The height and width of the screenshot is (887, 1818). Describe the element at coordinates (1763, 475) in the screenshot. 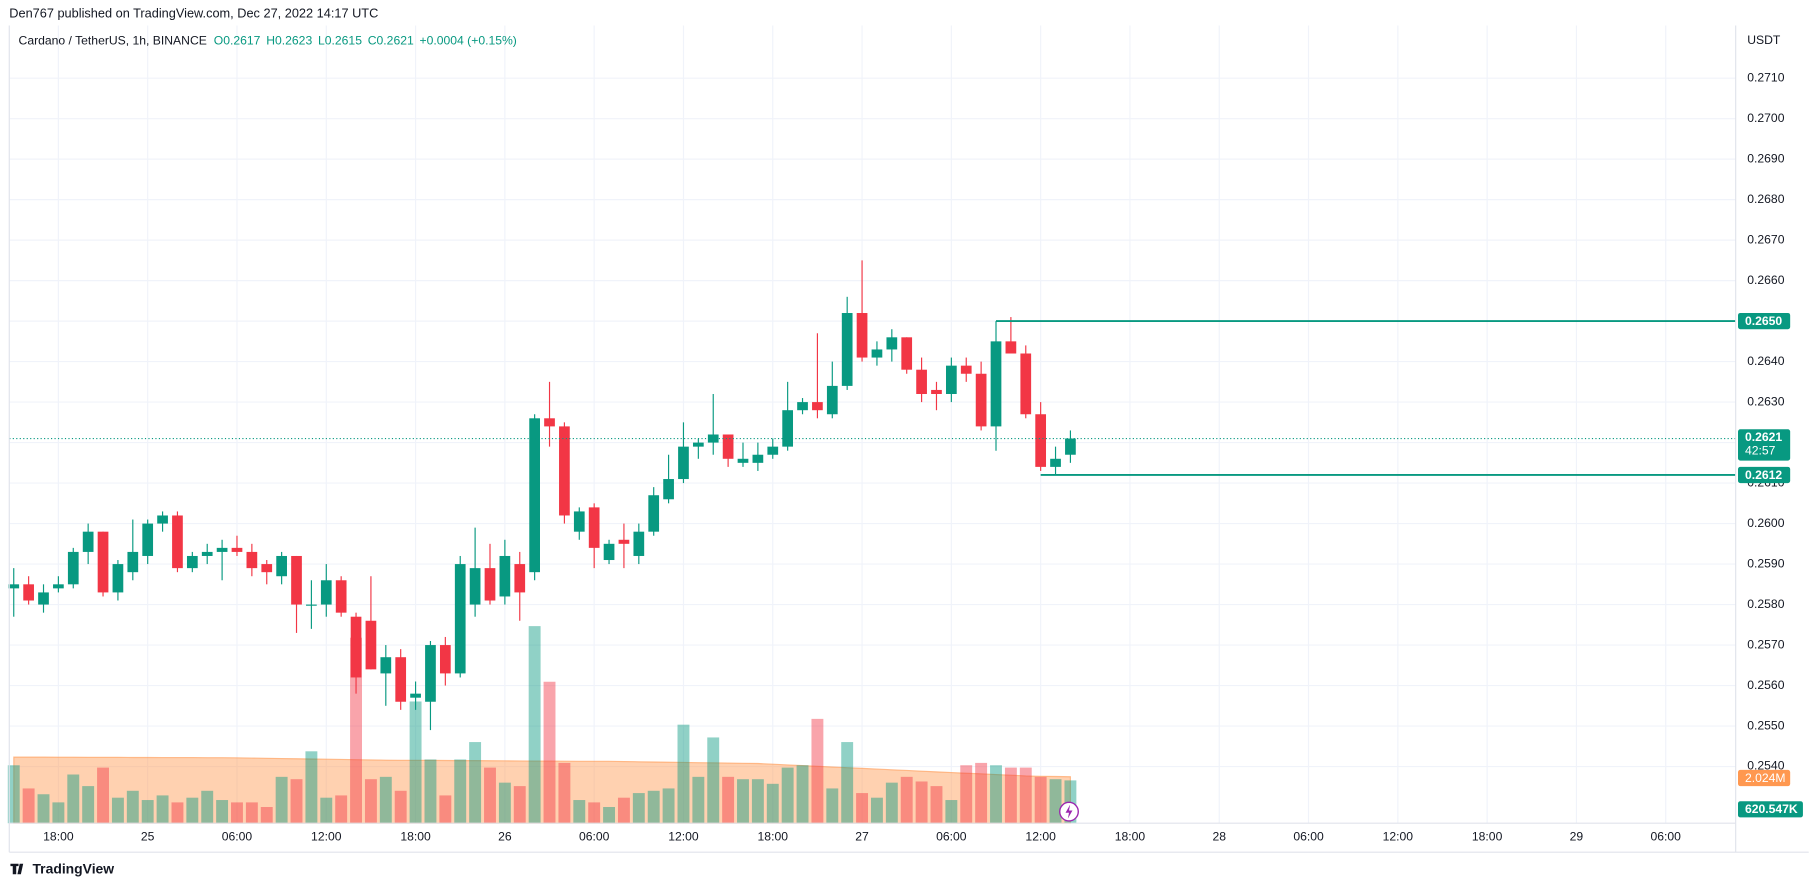

I see `level-label: 0.2612` at that location.